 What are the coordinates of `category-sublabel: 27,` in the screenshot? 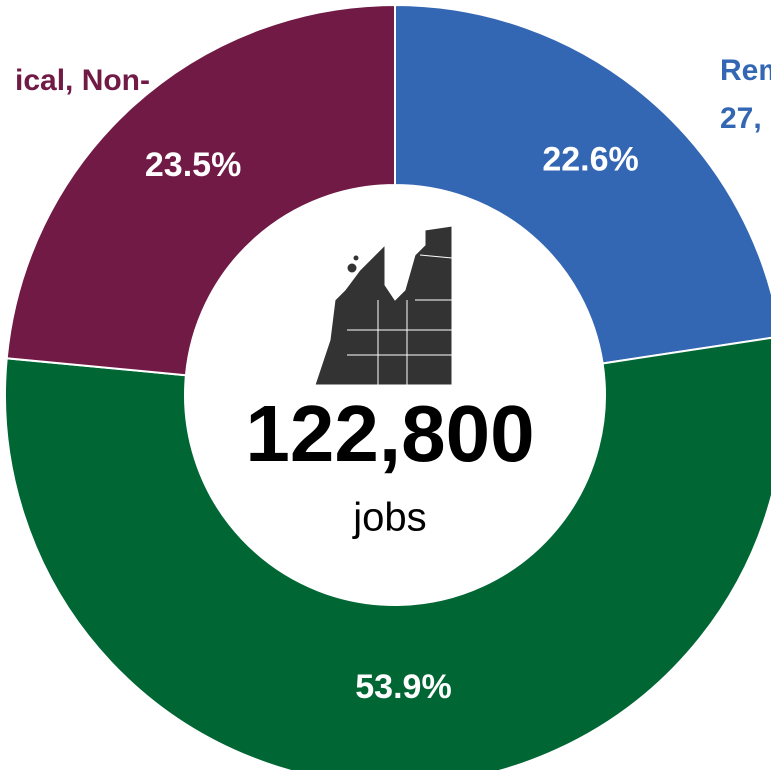 It's located at (741, 118).